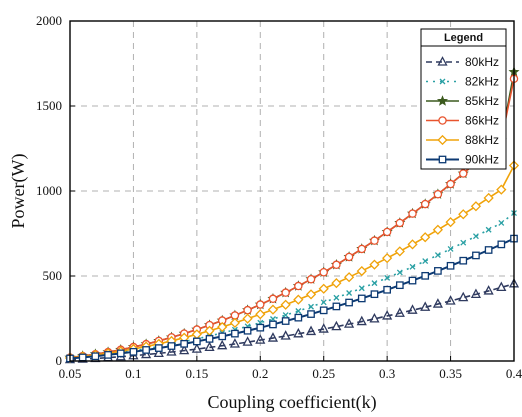 The width and height of the screenshot is (522, 417). What do you see at coordinates (462, 111) in the screenshot?
I see `legend-items: 80kHz 82kHz 85kHz 86kHz 88kHz 90kHz` at bounding box center [462, 111].